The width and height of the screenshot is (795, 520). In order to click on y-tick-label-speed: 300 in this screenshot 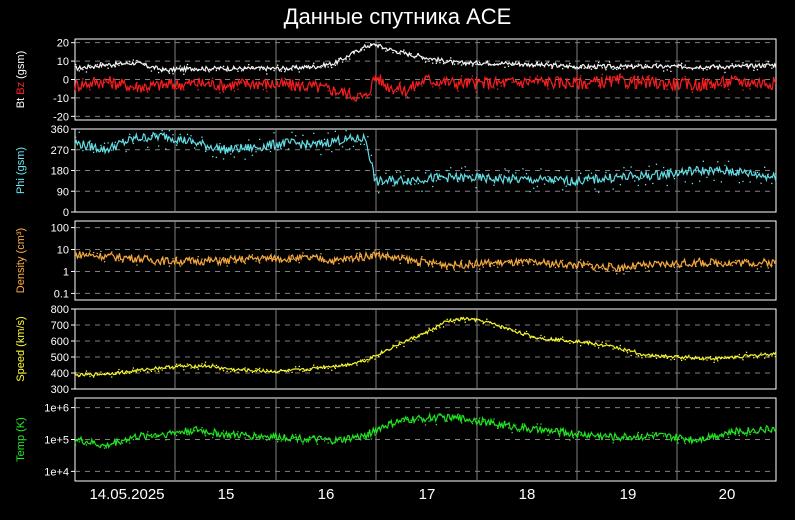, I will do `click(60, 390)`.